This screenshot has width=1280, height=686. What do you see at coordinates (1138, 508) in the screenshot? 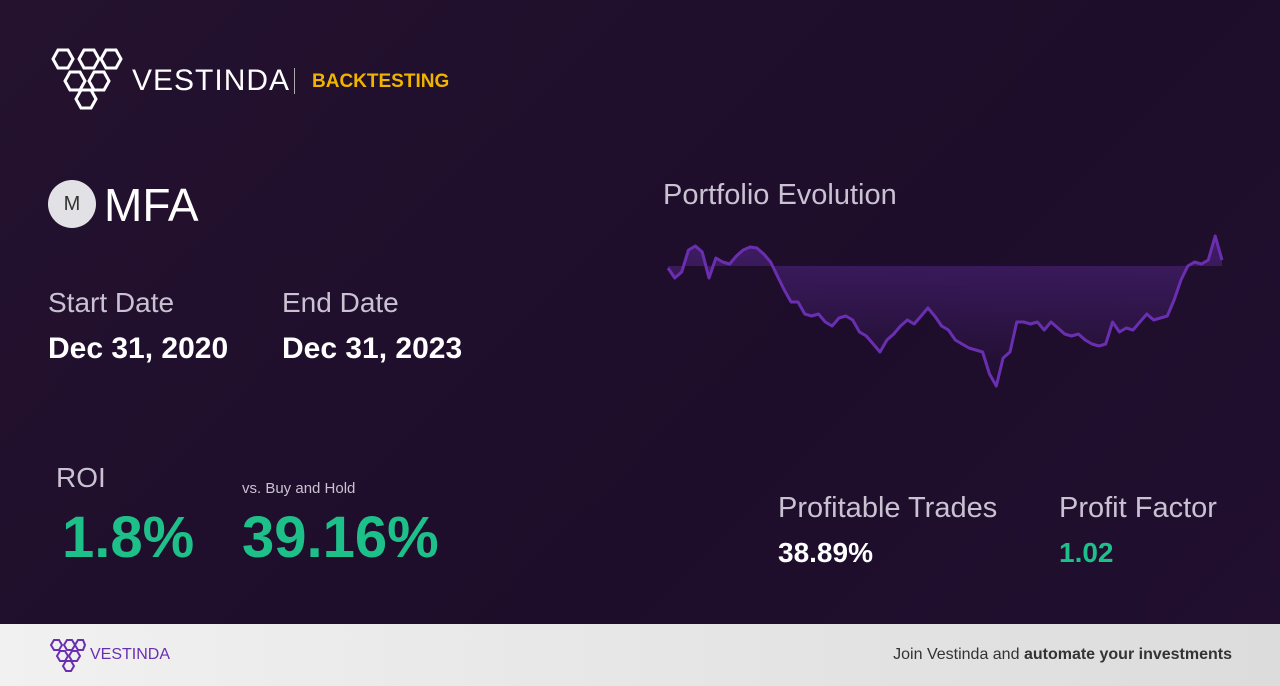
I see `label: Profit Factor` at bounding box center [1138, 508].